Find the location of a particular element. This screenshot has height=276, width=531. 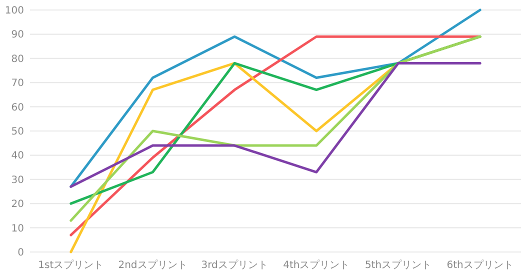

y-tick-label: 40 is located at coordinates (17, 156).